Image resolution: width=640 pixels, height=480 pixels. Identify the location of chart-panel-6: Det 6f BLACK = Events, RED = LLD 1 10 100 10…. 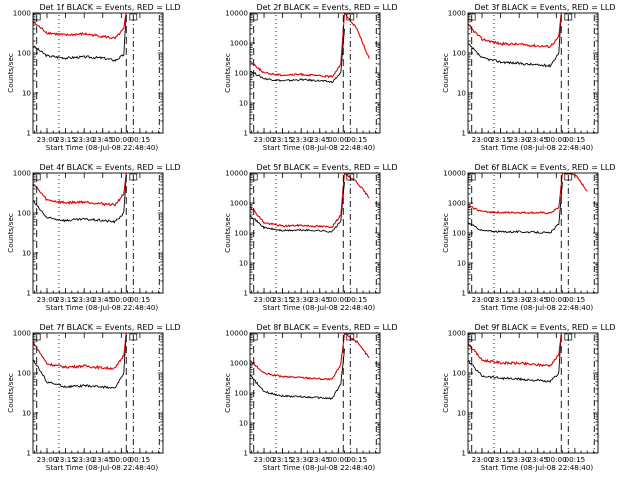
(528, 237).